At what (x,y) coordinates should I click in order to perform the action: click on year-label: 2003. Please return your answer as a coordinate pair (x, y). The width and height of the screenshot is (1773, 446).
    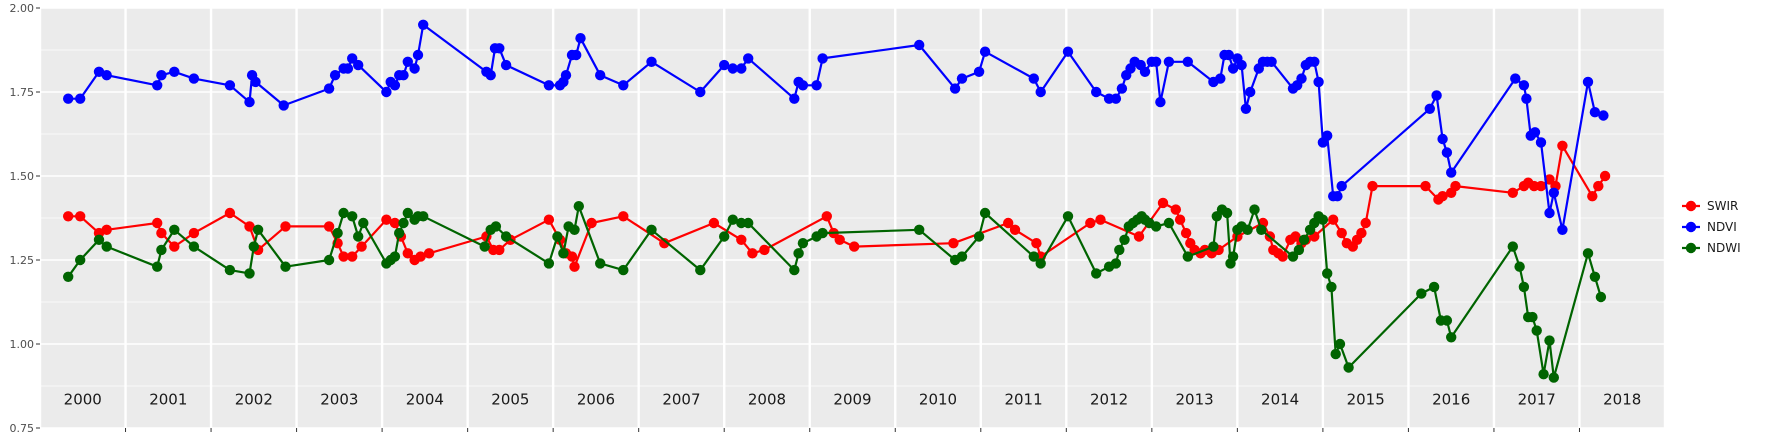
    Looking at the image, I should click on (339, 399).